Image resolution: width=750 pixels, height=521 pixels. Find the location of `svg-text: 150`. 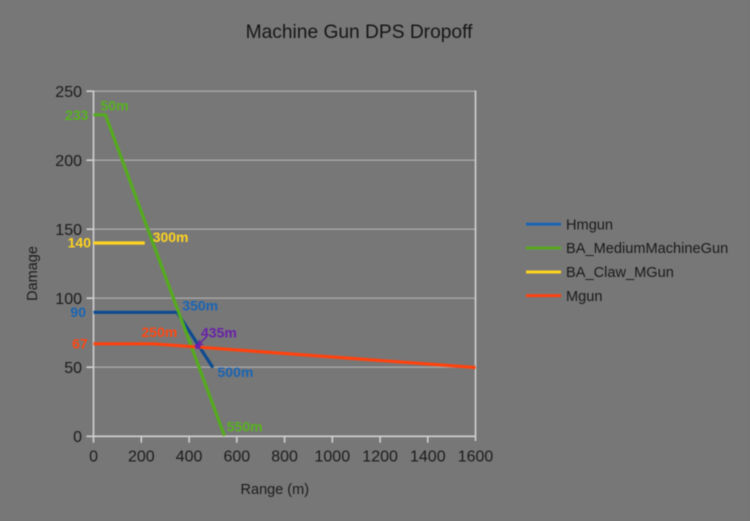

svg-text: 150 is located at coordinates (68, 230).